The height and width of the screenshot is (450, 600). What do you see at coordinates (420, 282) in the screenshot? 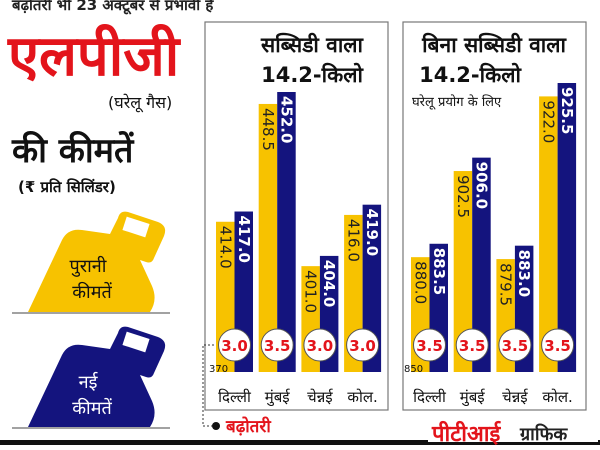
I see `bar-value-label: 880.0` at bounding box center [420, 282].